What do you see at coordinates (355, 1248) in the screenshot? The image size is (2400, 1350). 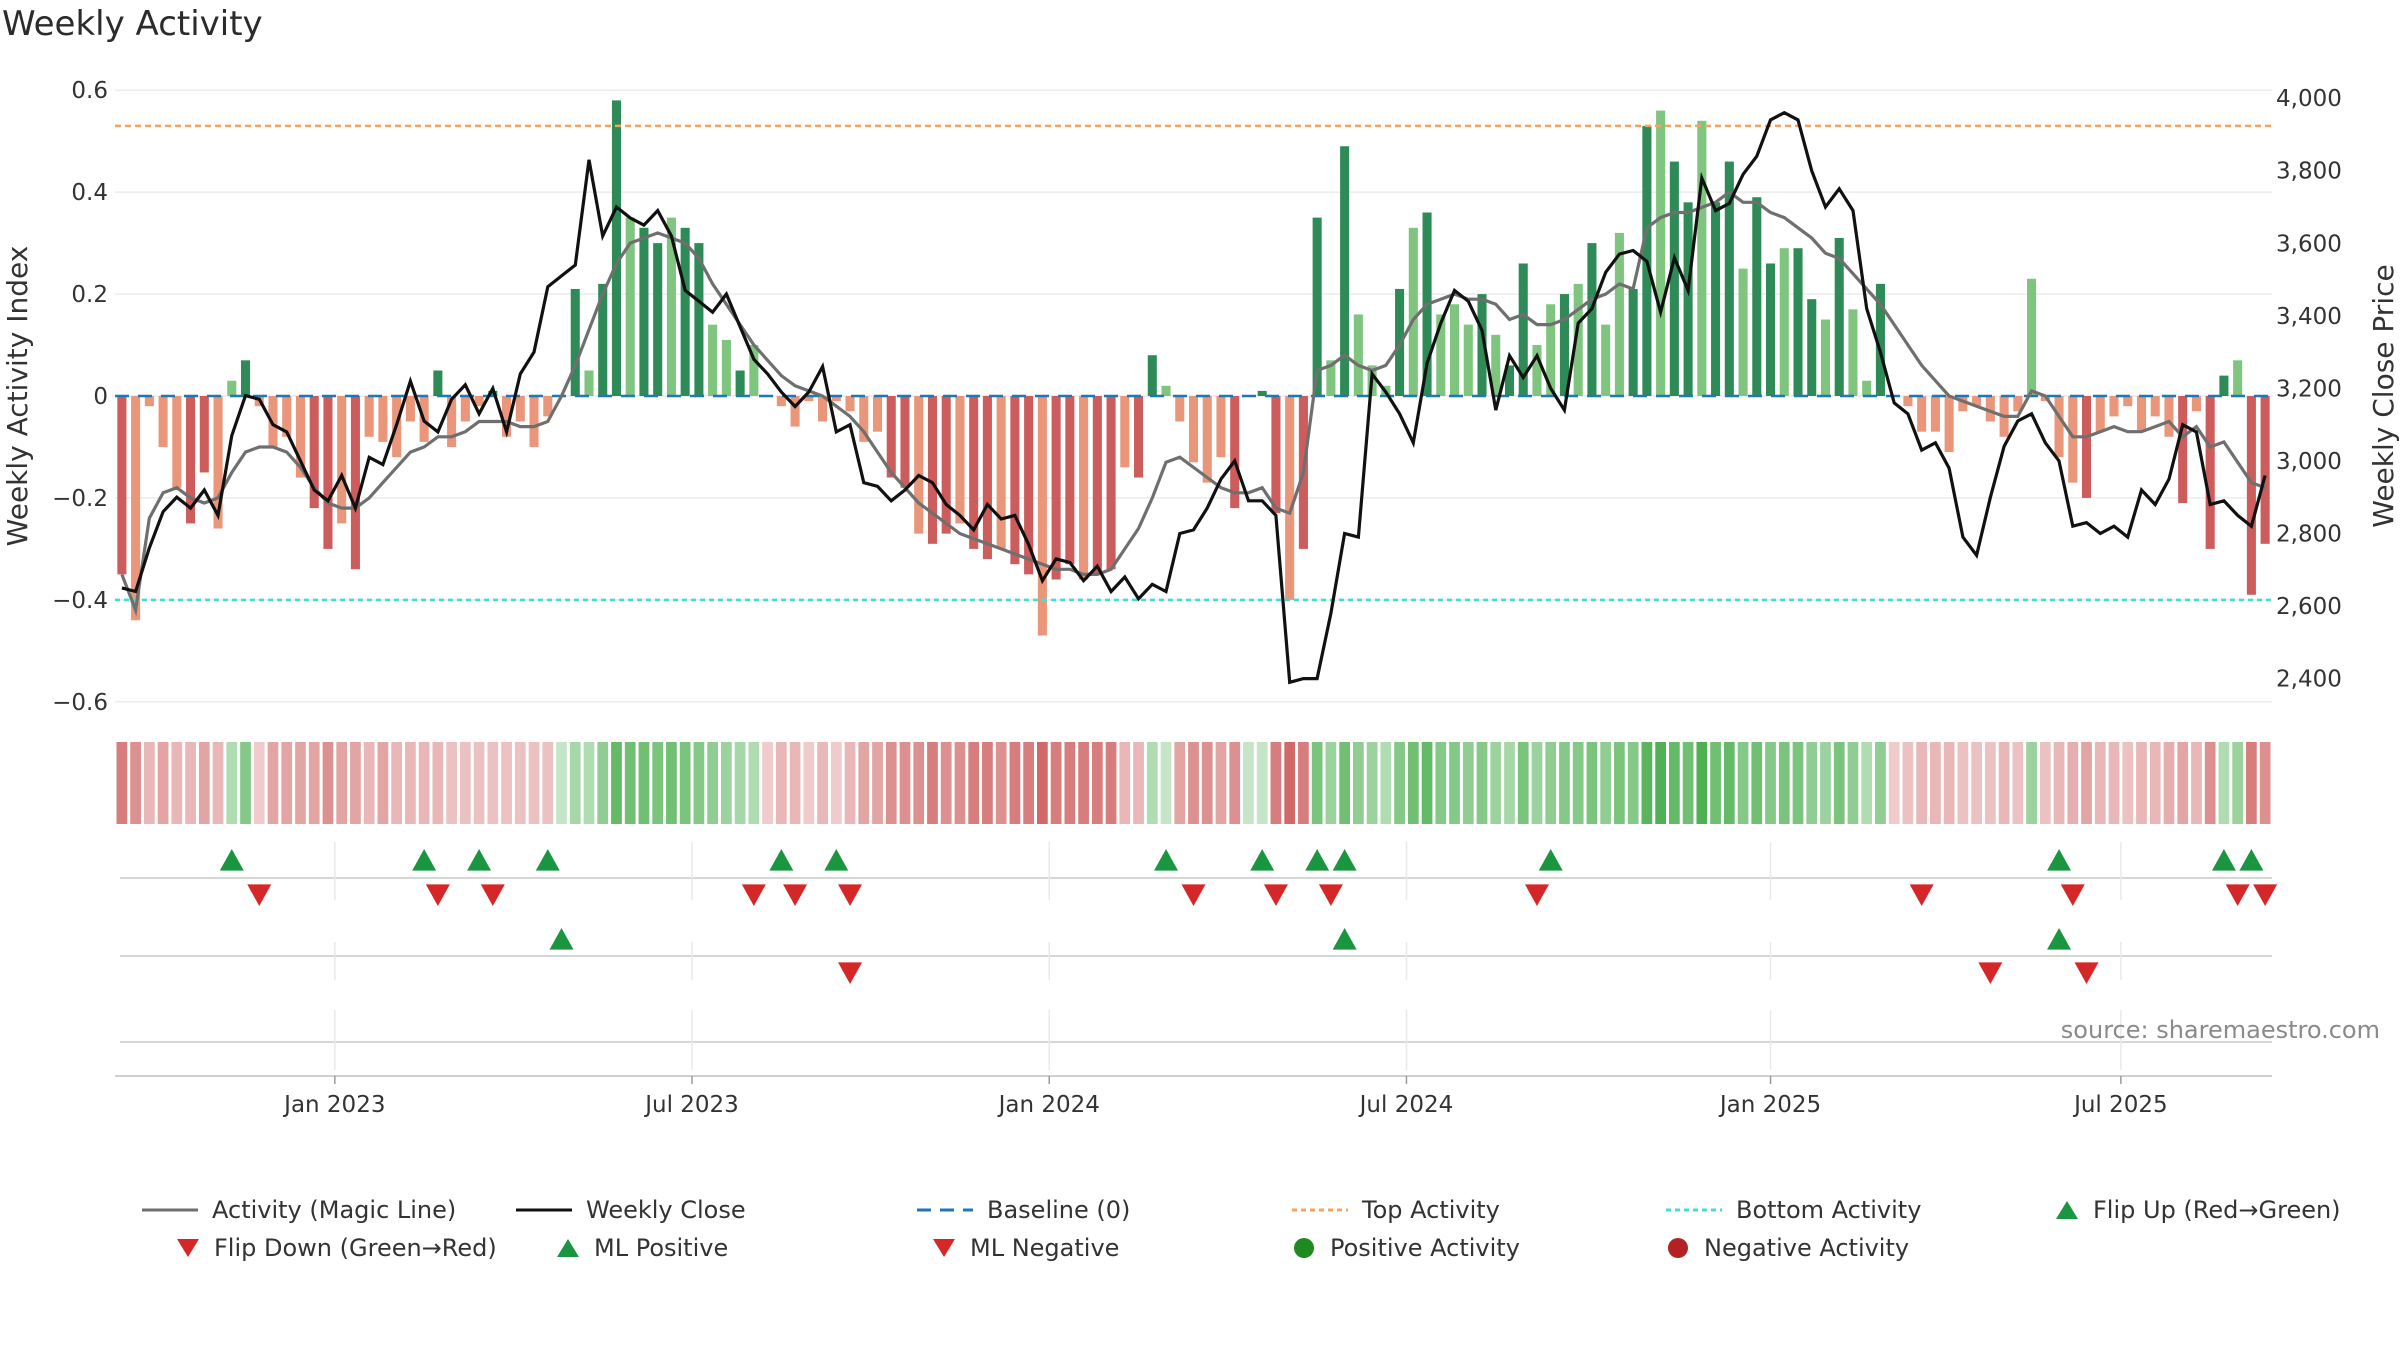 I see `legend-label: Flip Down (Green→Red)` at bounding box center [355, 1248].